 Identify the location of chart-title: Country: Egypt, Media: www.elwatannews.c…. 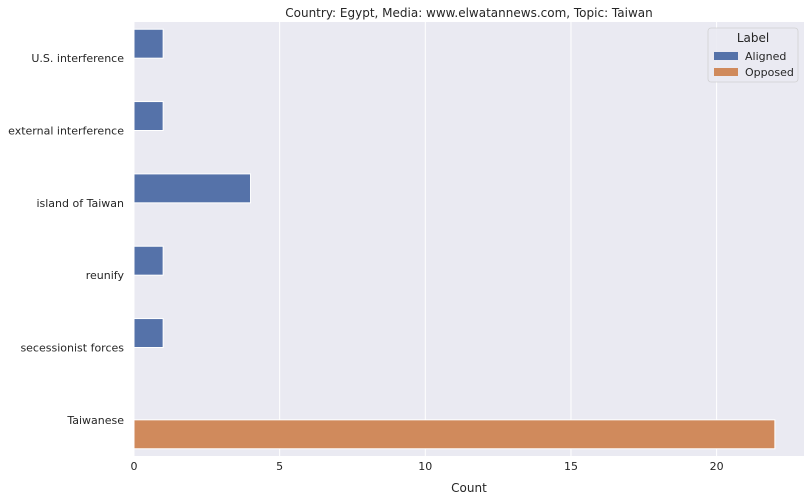
(468, 13).